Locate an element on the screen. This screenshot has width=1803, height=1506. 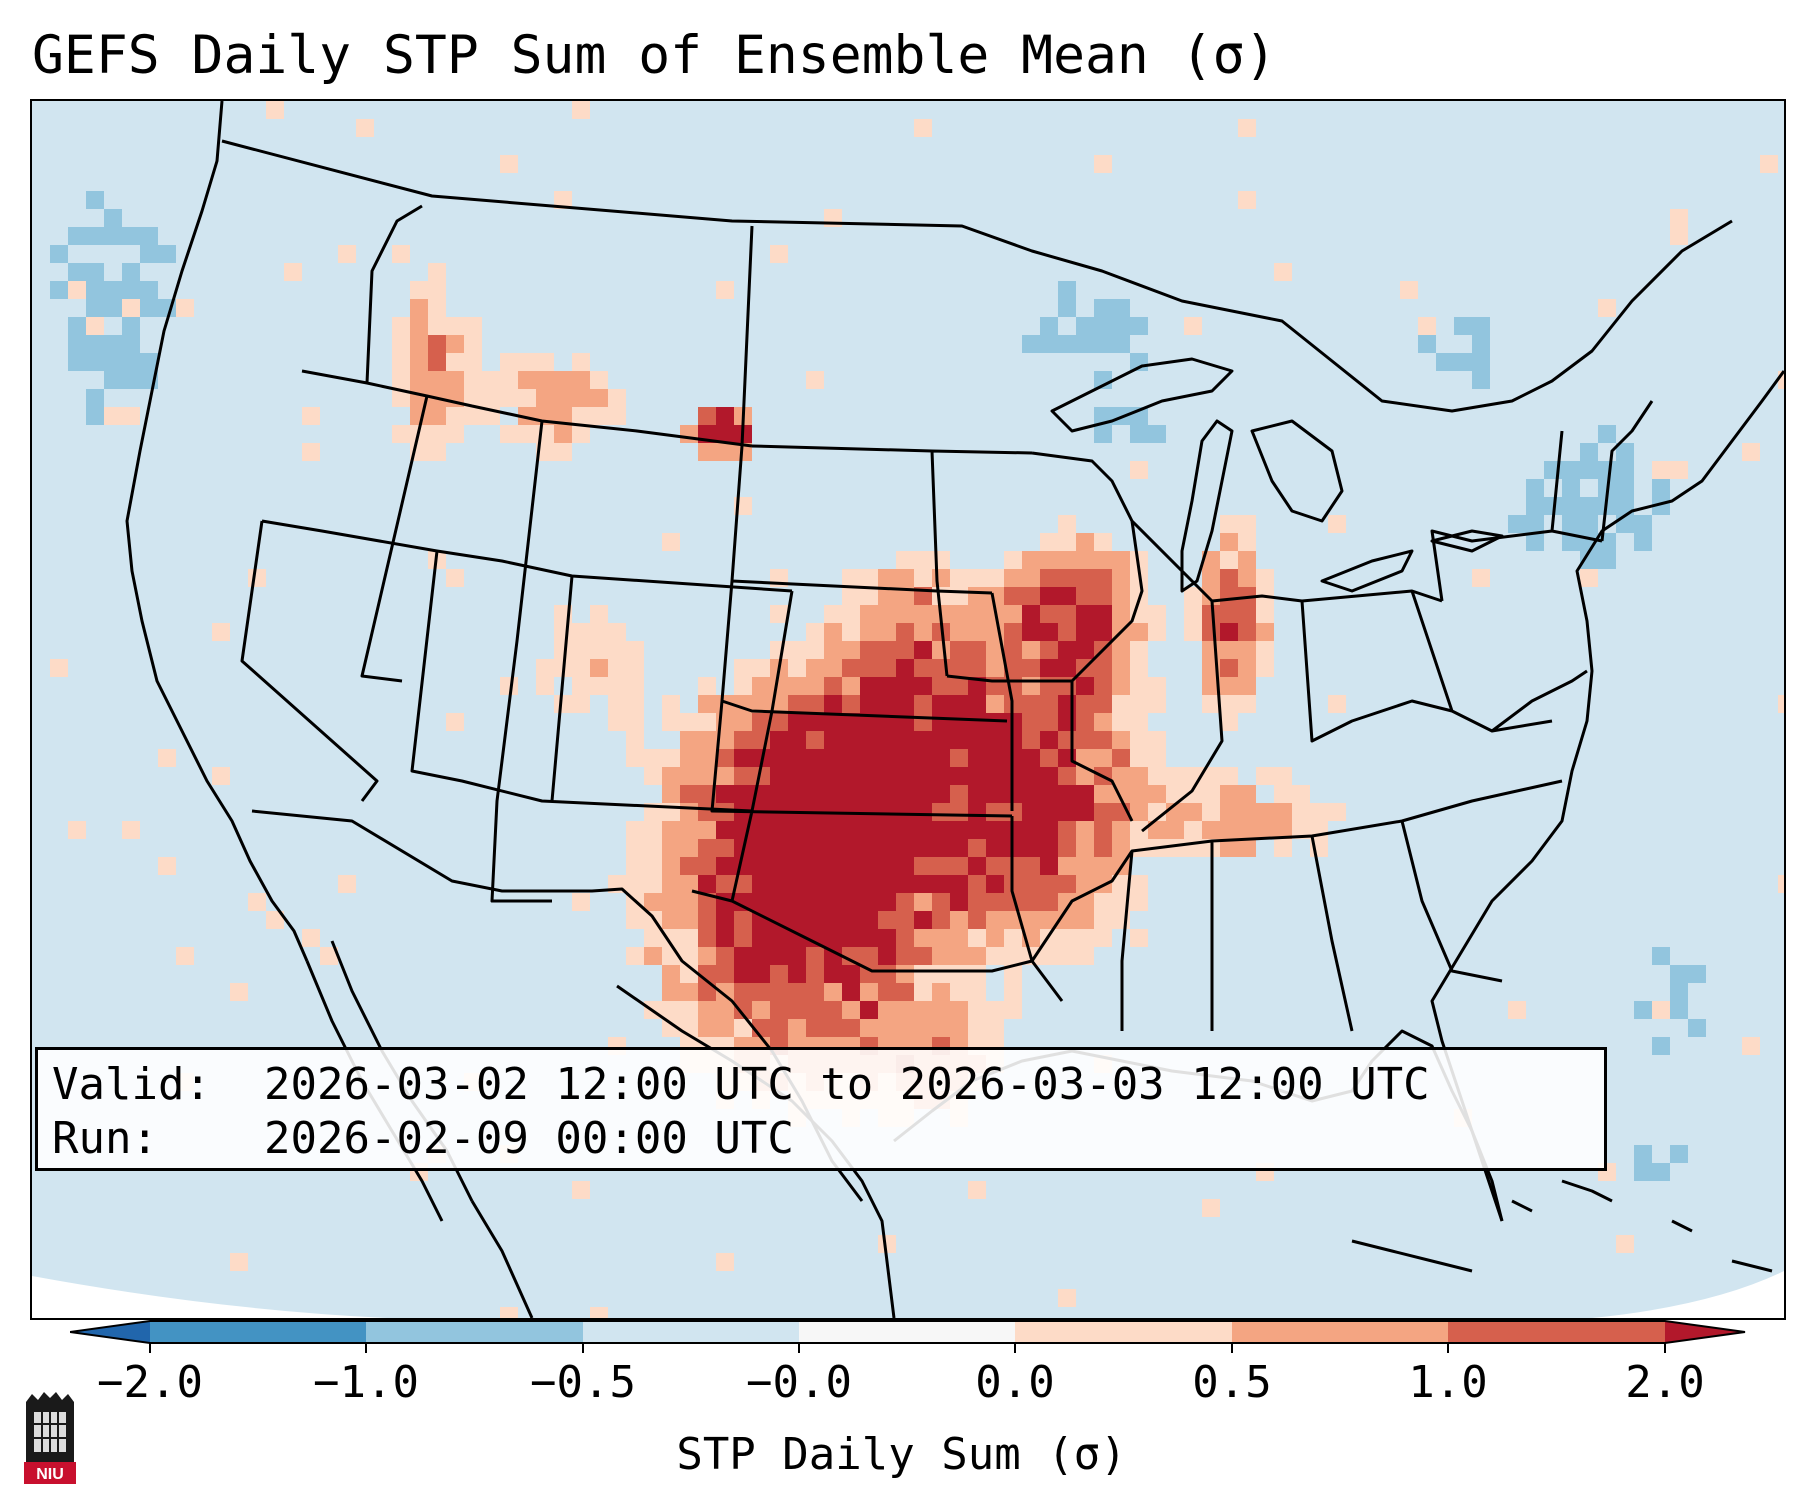
niu-logo-text: NIU is located at coordinates (50, 1474).